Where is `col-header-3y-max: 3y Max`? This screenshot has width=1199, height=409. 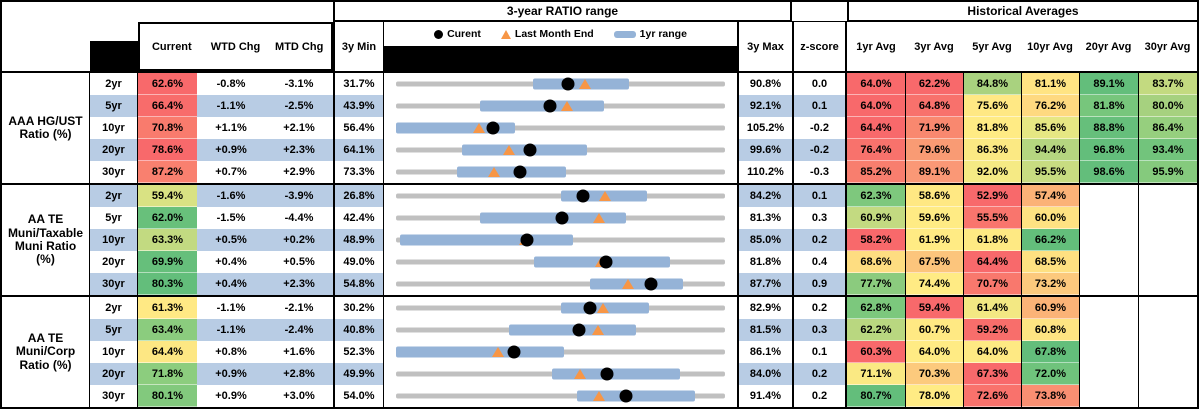 col-header-3y-max: 3y Max is located at coordinates (764, 46).